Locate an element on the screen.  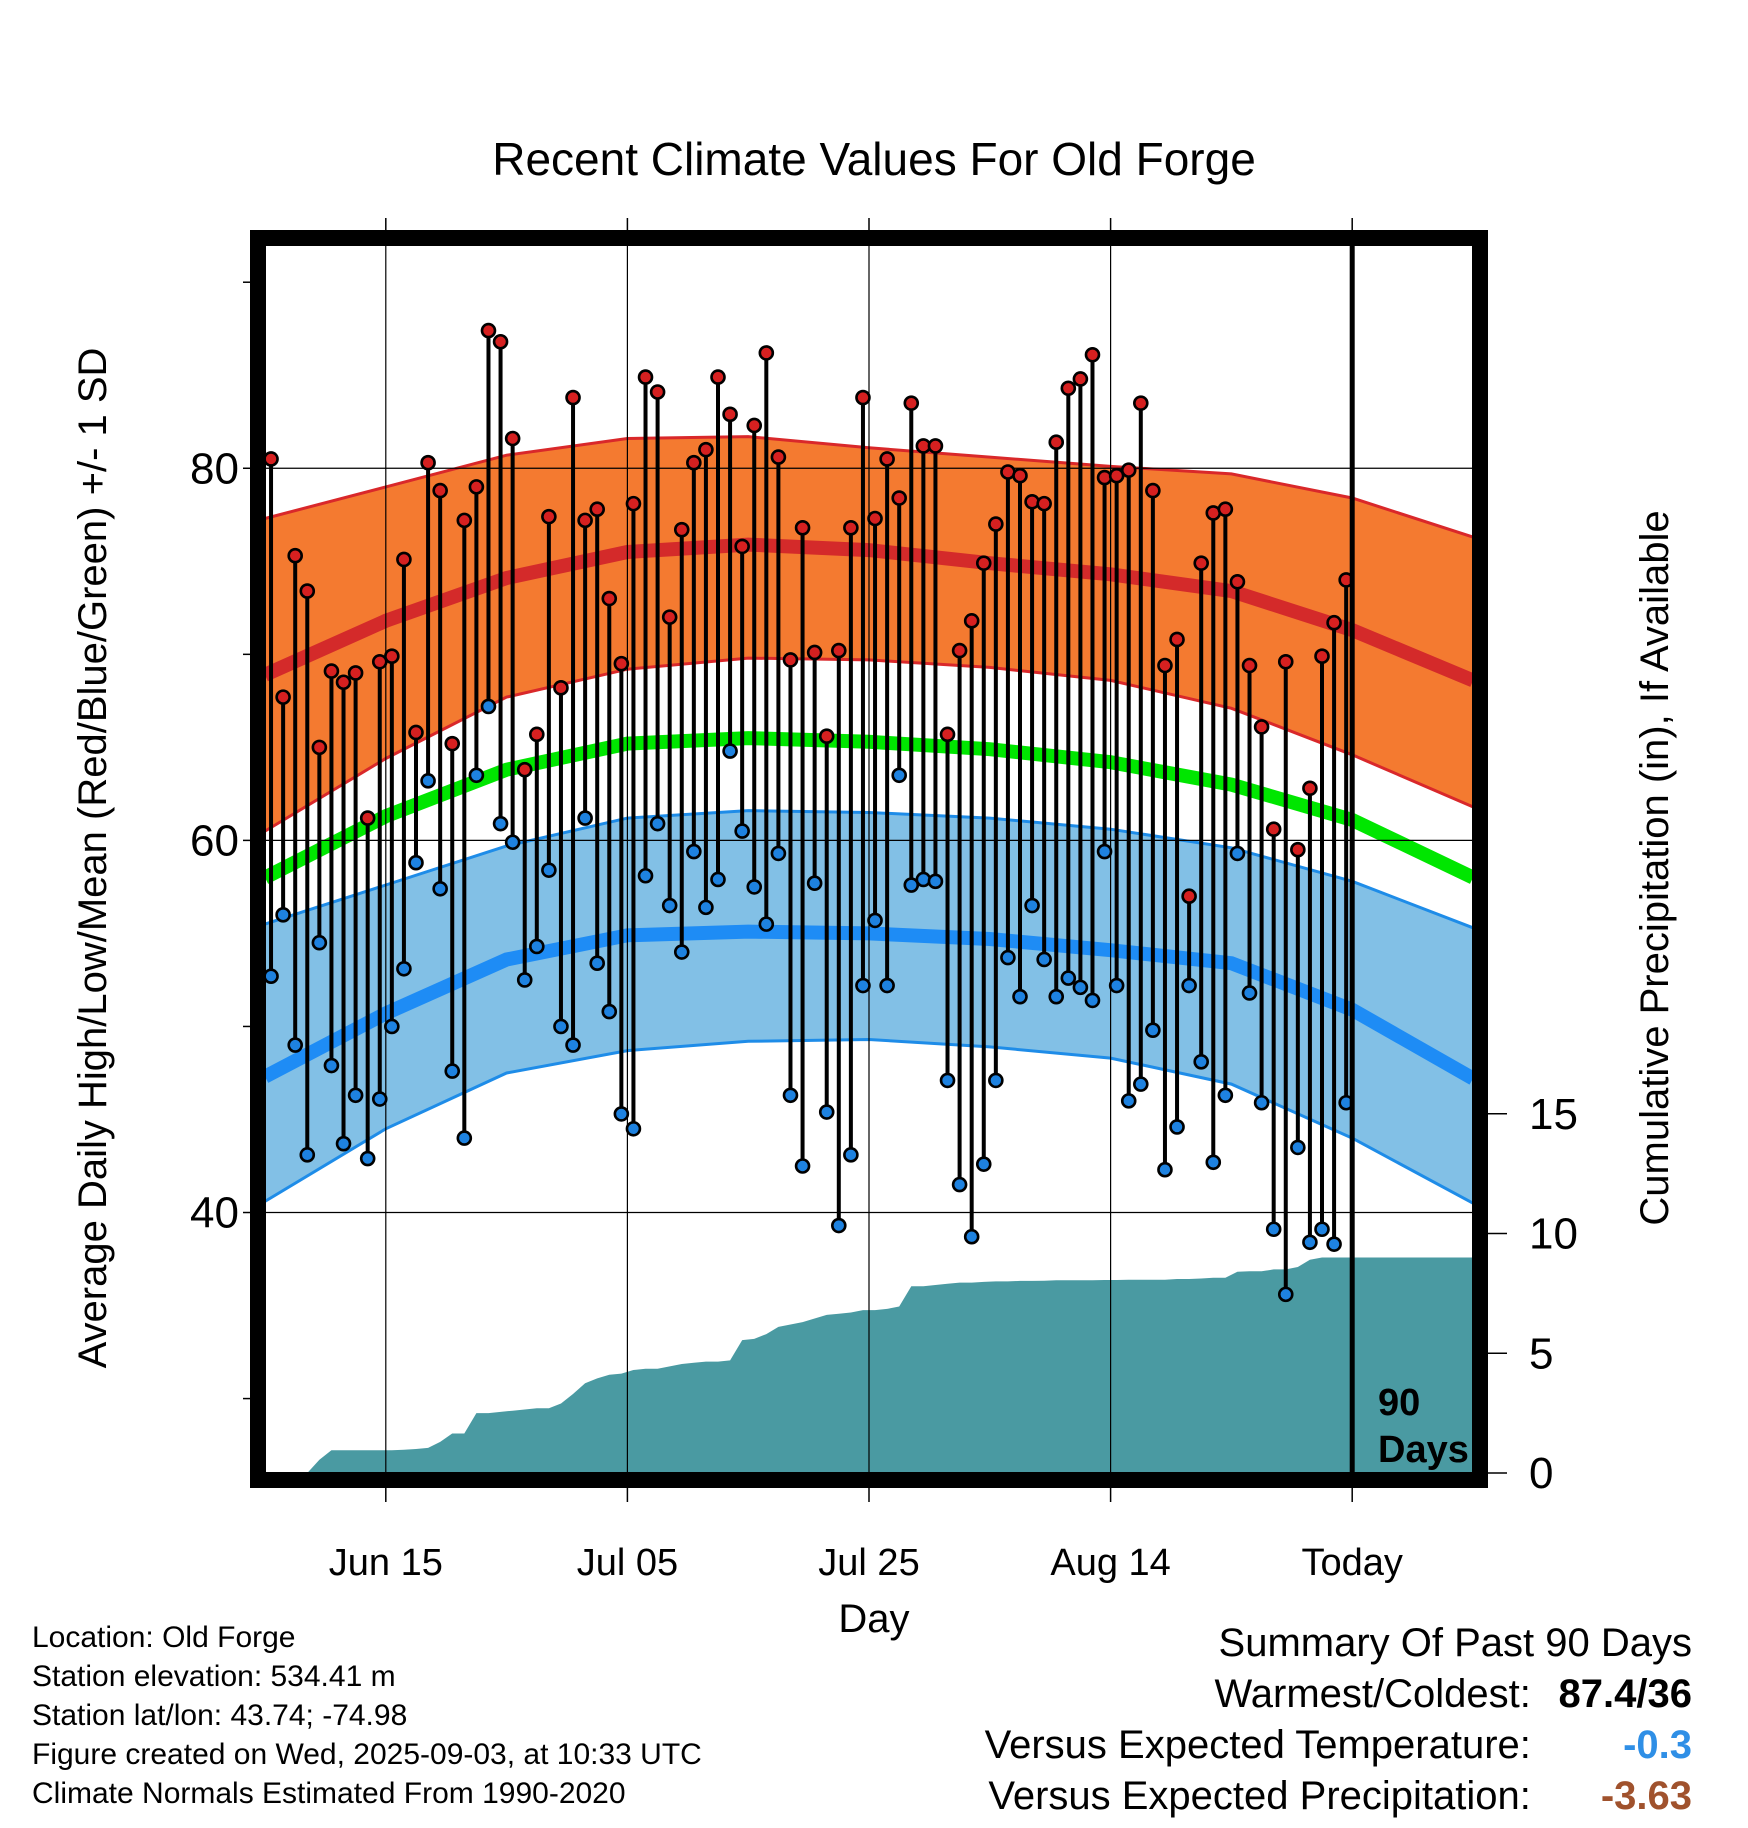
warmest-coldest-label: Warmest/Coldest: is located at coordinates (1372, 1694).